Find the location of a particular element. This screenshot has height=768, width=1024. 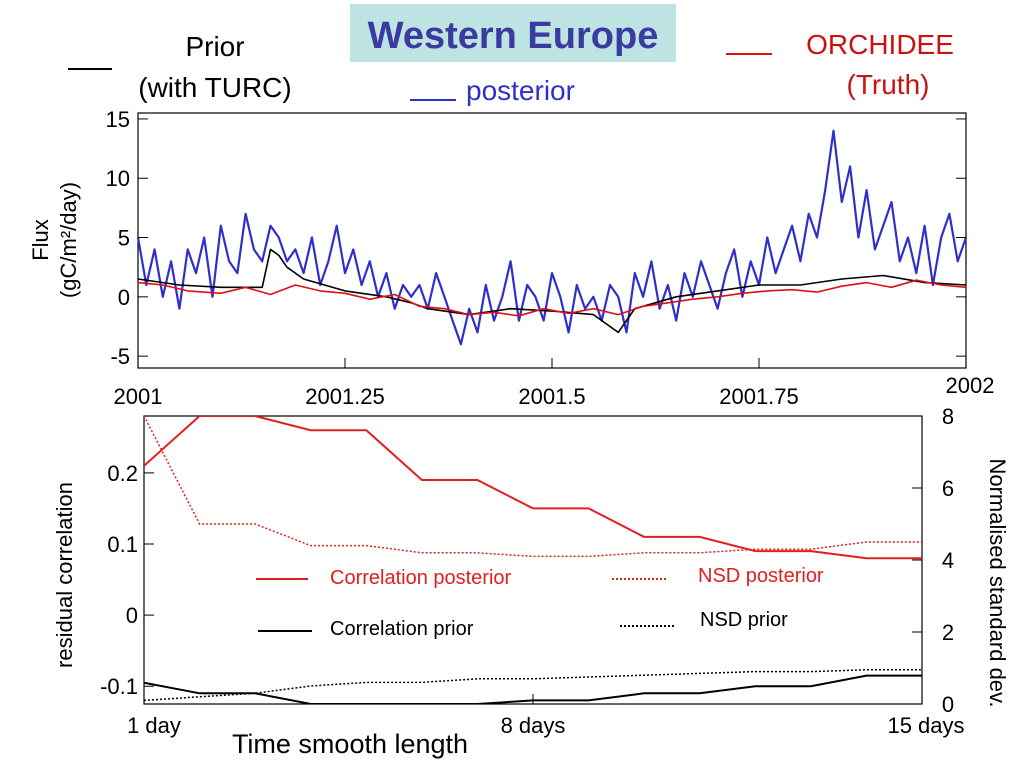

residual-series-nsd-posterior is located at coordinates (533, 487).